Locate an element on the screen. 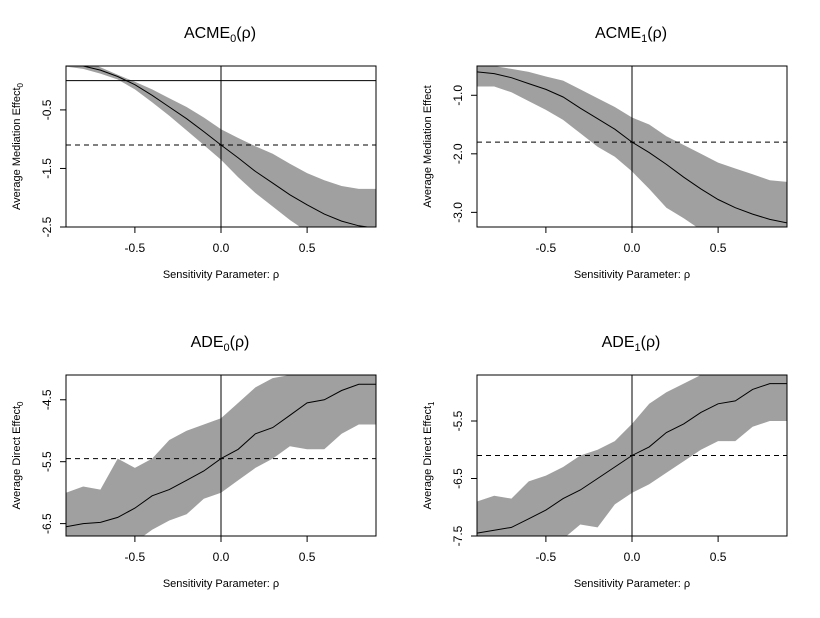 The height and width of the screenshot is (618, 820). y-tick-label: -2.0 is located at coordinates (458, 153).